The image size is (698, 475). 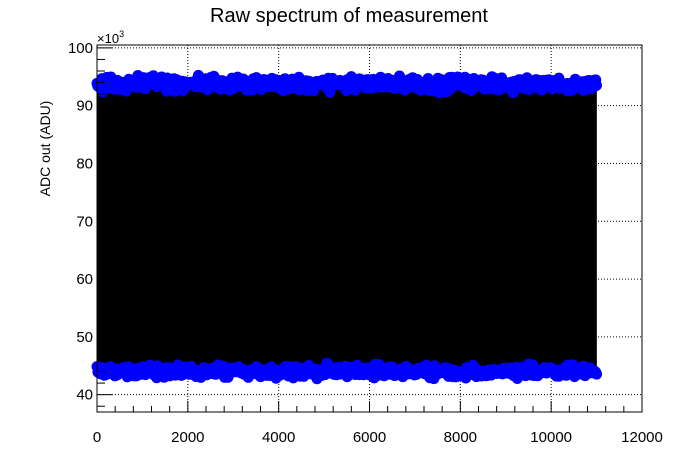 What do you see at coordinates (97, 437) in the screenshot?
I see `x-tick-label: 0` at bounding box center [97, 437].